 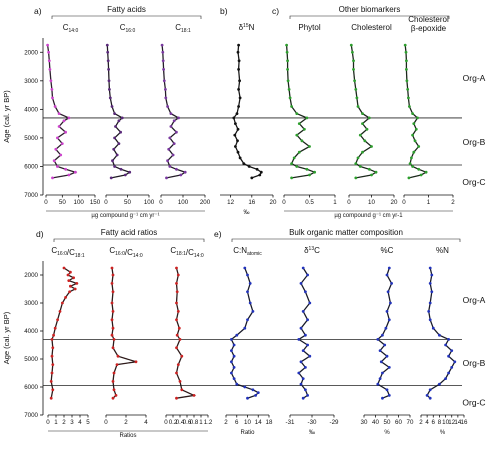 What do you see at coordinates (230, 202) in the screenshot?
I see `x-tick-label: 12` at bounding box center [230, 202].